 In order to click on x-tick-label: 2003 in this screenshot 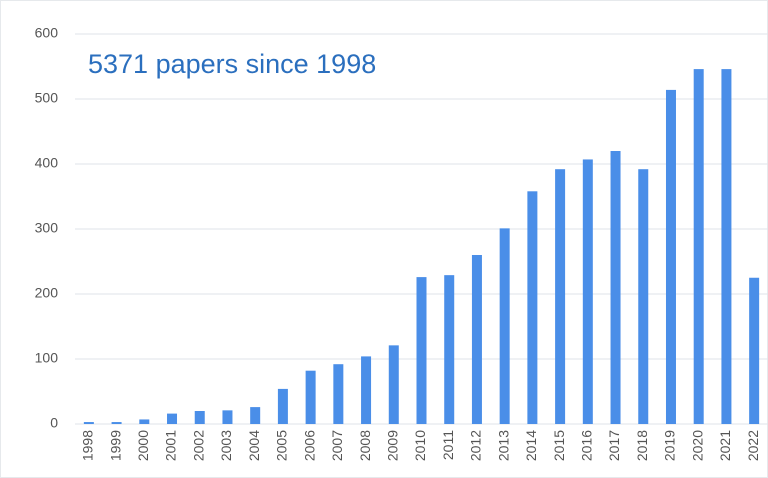, I will do `click(226, 445)`.